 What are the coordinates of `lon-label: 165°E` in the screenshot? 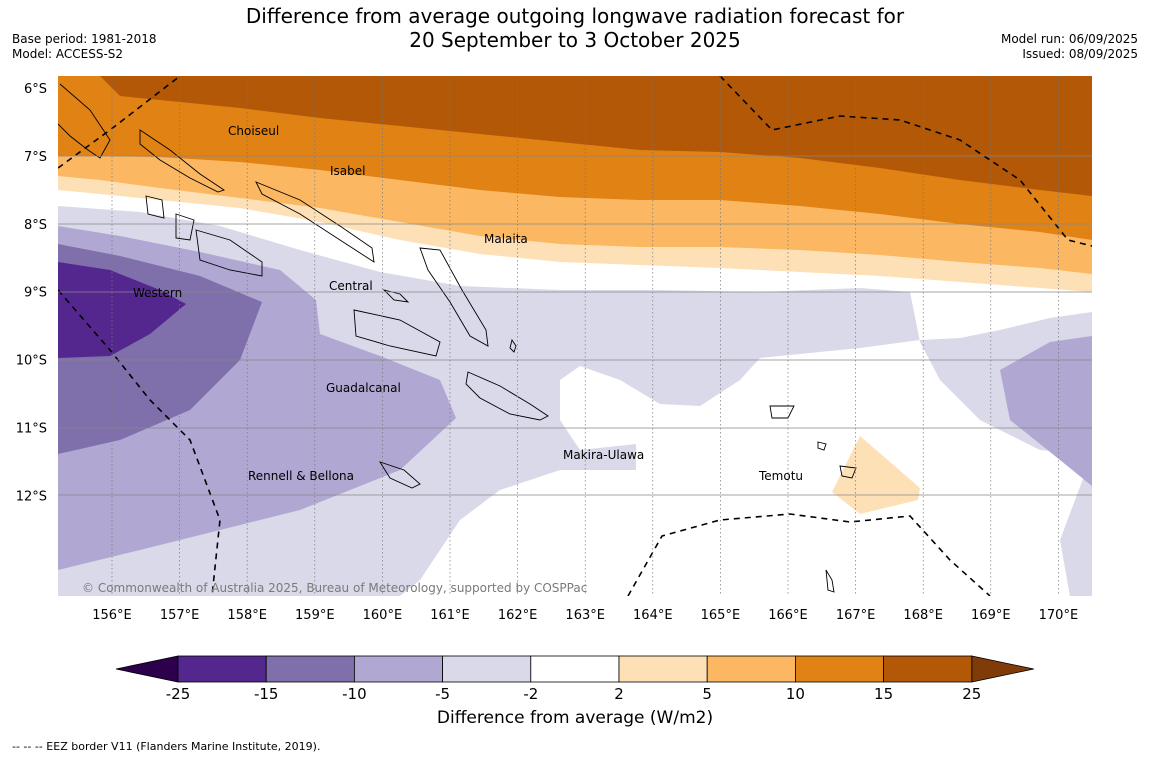 It's located at (721, 615).